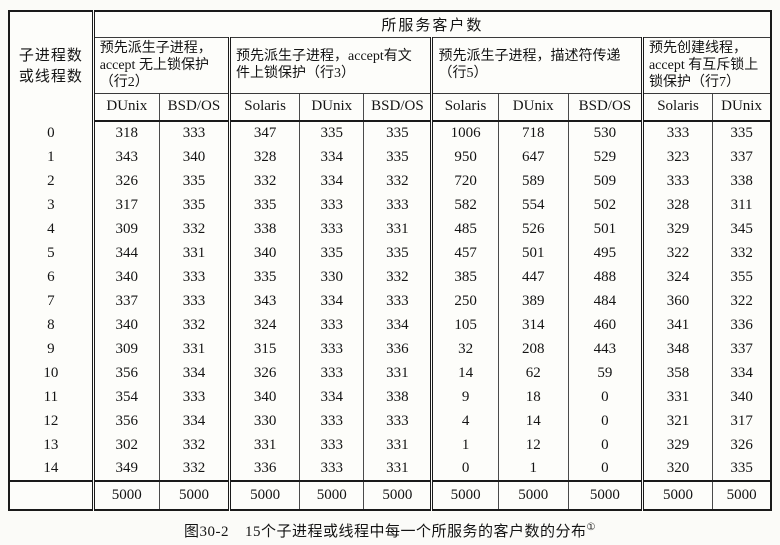  I want to click on table-row: 2 326 335 332 334 332 720 589 509 333 338, so click(389, 181).